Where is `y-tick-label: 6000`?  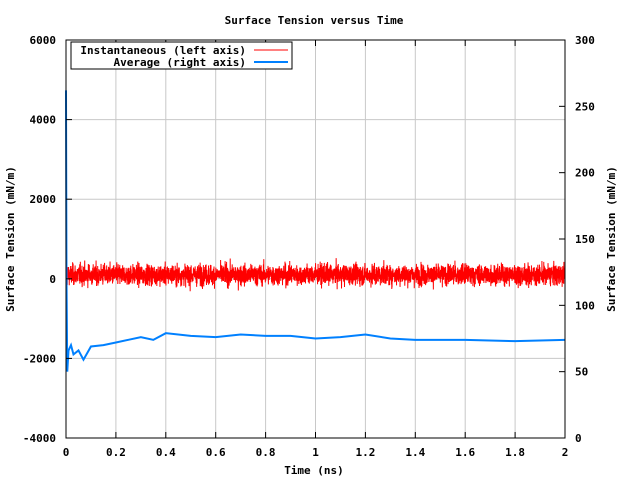
y-tick-label: 6000 is located at coordinates (43, 40).